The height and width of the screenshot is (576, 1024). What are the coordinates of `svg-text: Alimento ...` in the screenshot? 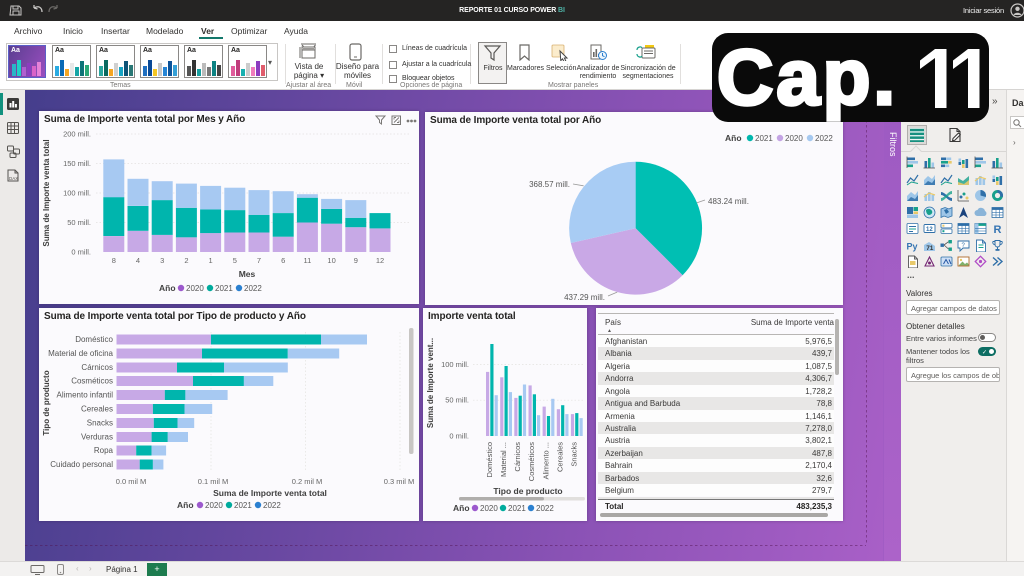 It's located at (545, 461).